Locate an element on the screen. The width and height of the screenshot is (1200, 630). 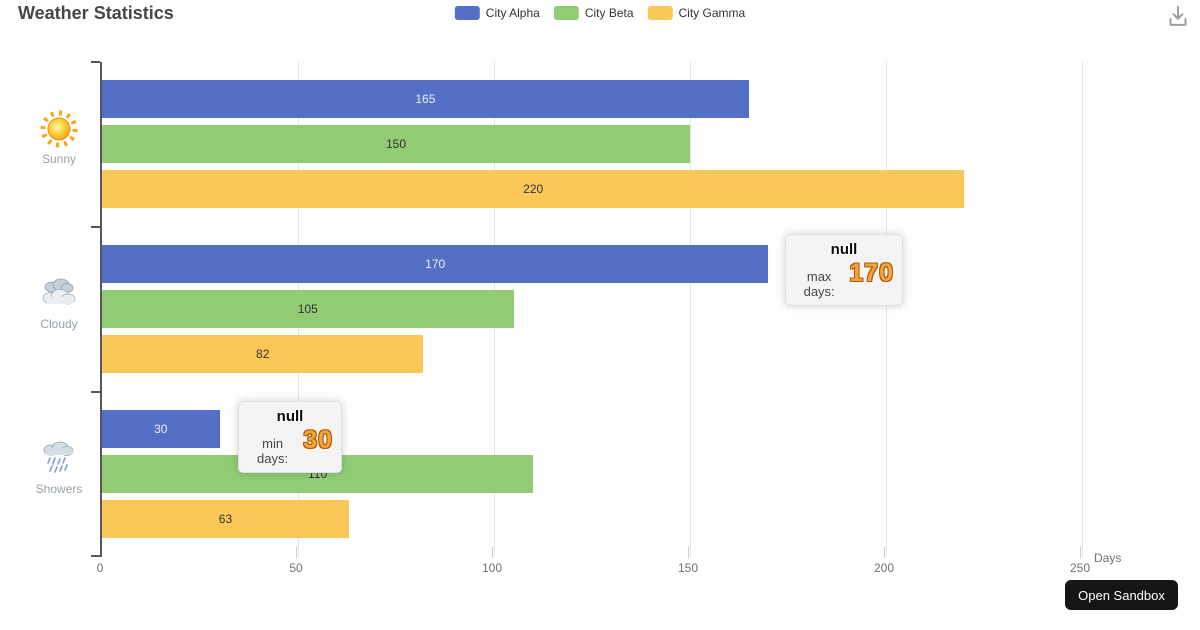
tooltip-min: null min days: 30 is located at coordinates (290, 437).